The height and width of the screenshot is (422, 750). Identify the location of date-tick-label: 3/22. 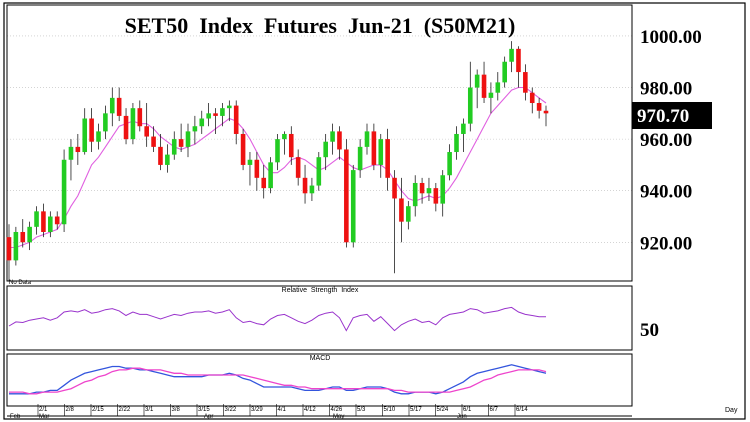
(231, 410).